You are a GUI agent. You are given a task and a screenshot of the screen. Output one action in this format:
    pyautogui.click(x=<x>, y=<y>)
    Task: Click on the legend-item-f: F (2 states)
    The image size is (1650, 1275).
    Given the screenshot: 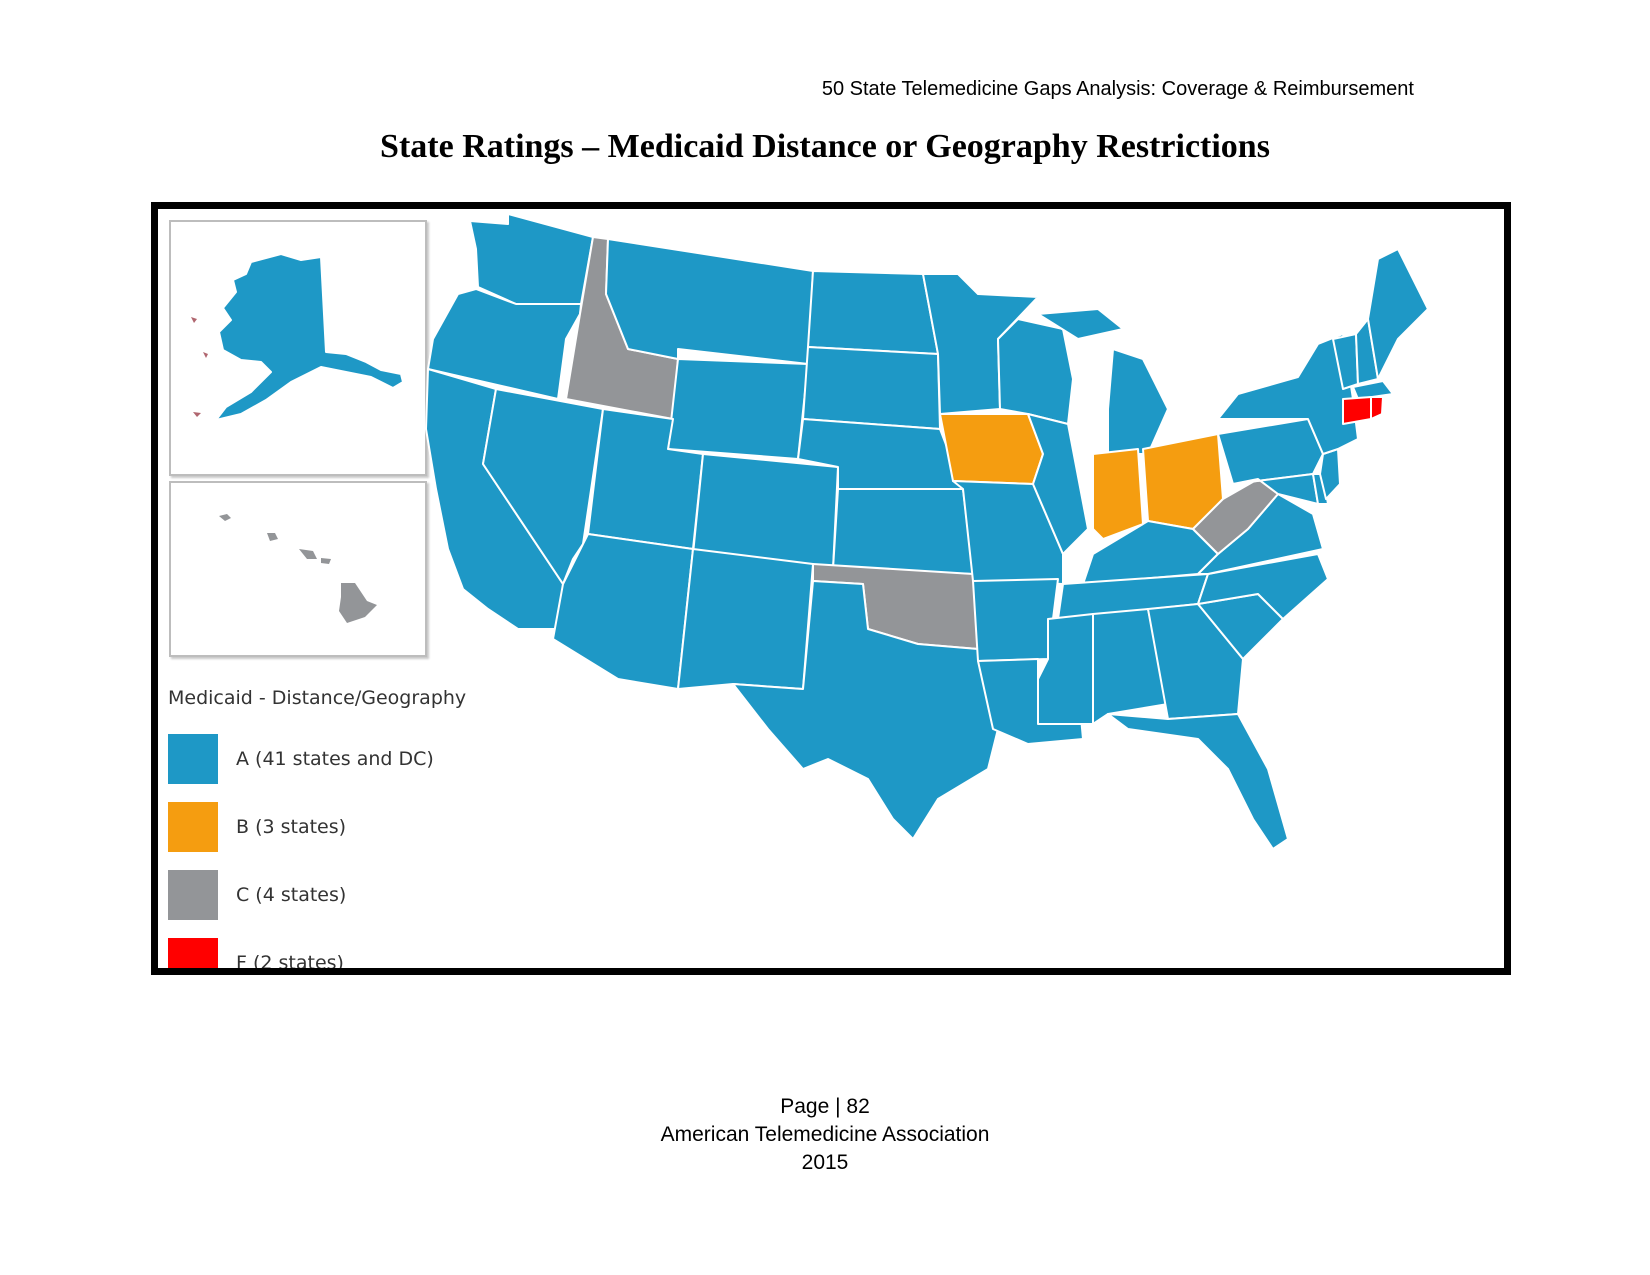 What is the action you would take?
    pyautogui.click(x=317, y=951)
    